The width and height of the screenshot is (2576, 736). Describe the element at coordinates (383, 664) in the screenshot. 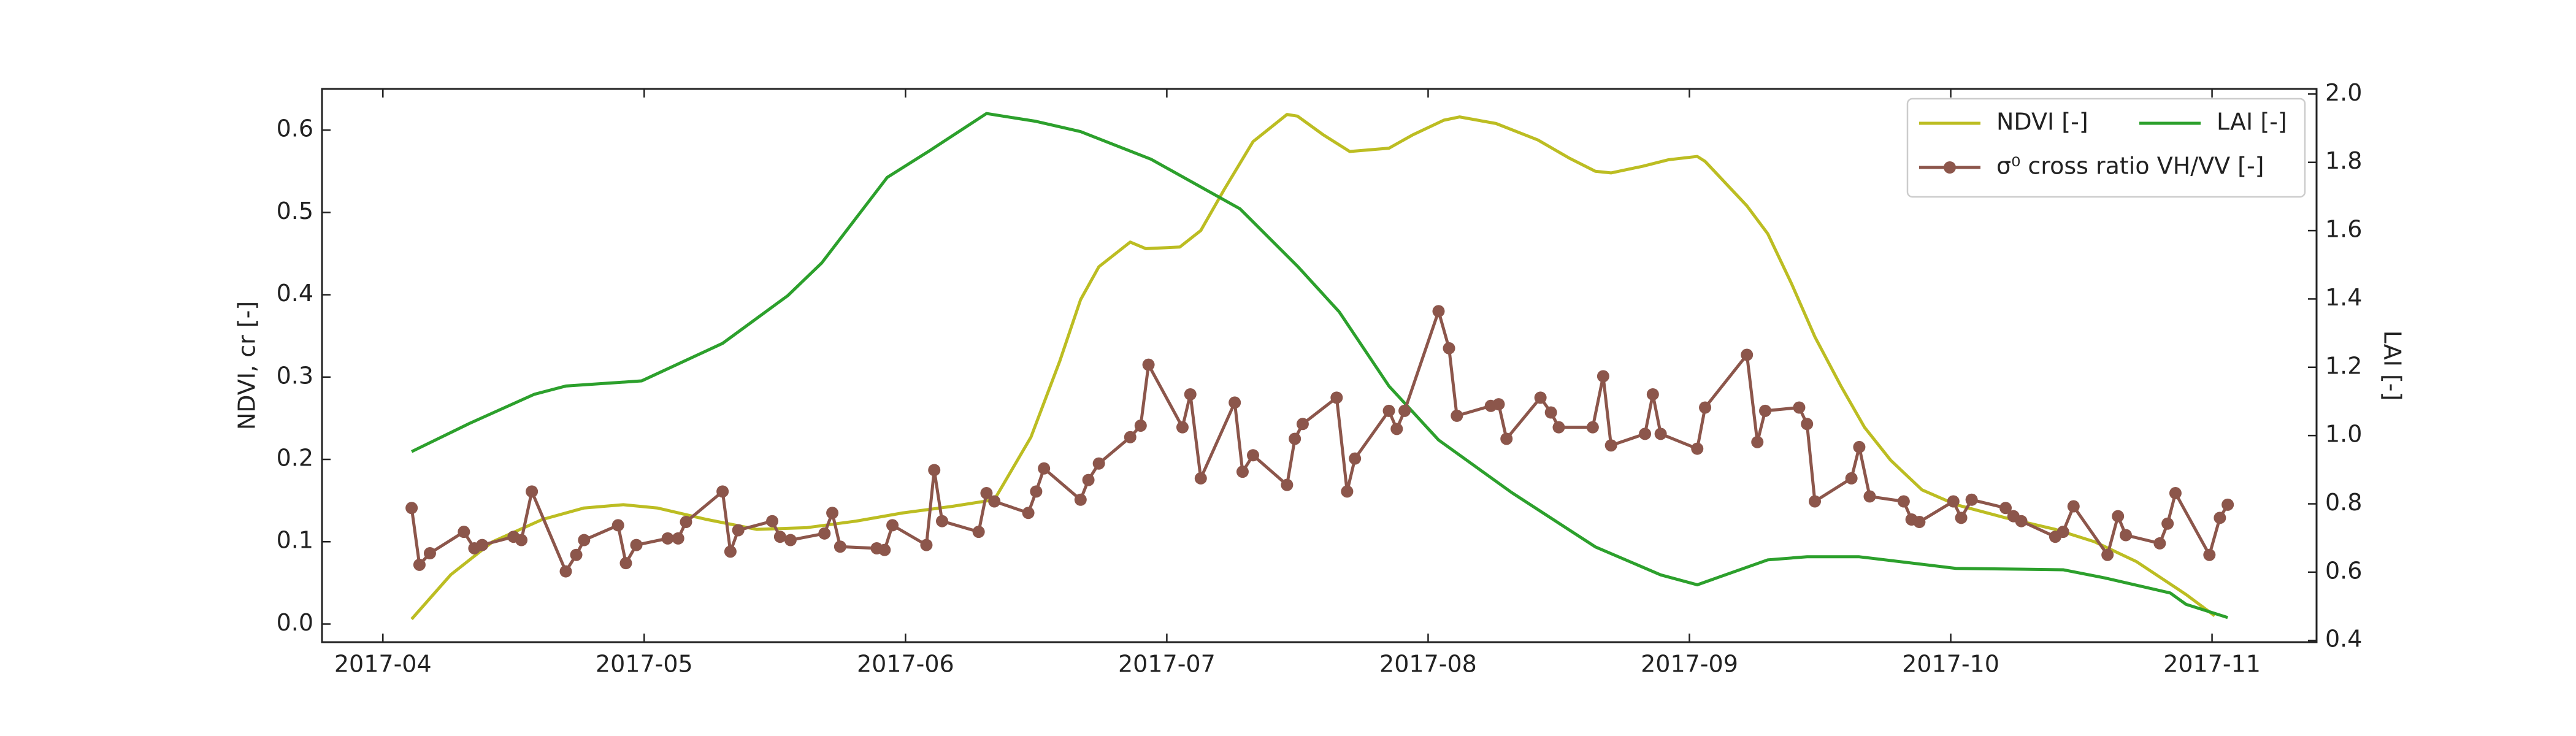

I see `x-tick-label: 2017-04` at that location.